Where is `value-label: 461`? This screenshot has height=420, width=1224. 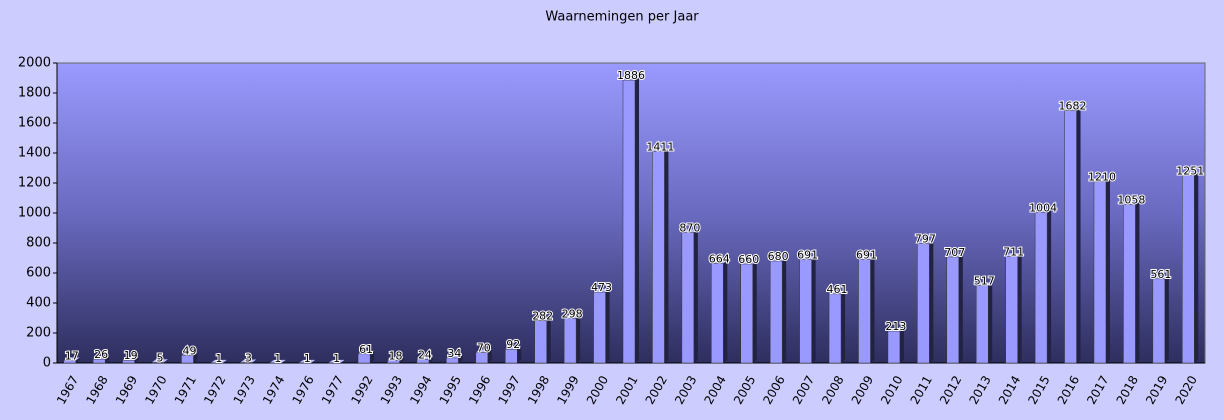
value-label: 461 is located at coordinates (837, 289).